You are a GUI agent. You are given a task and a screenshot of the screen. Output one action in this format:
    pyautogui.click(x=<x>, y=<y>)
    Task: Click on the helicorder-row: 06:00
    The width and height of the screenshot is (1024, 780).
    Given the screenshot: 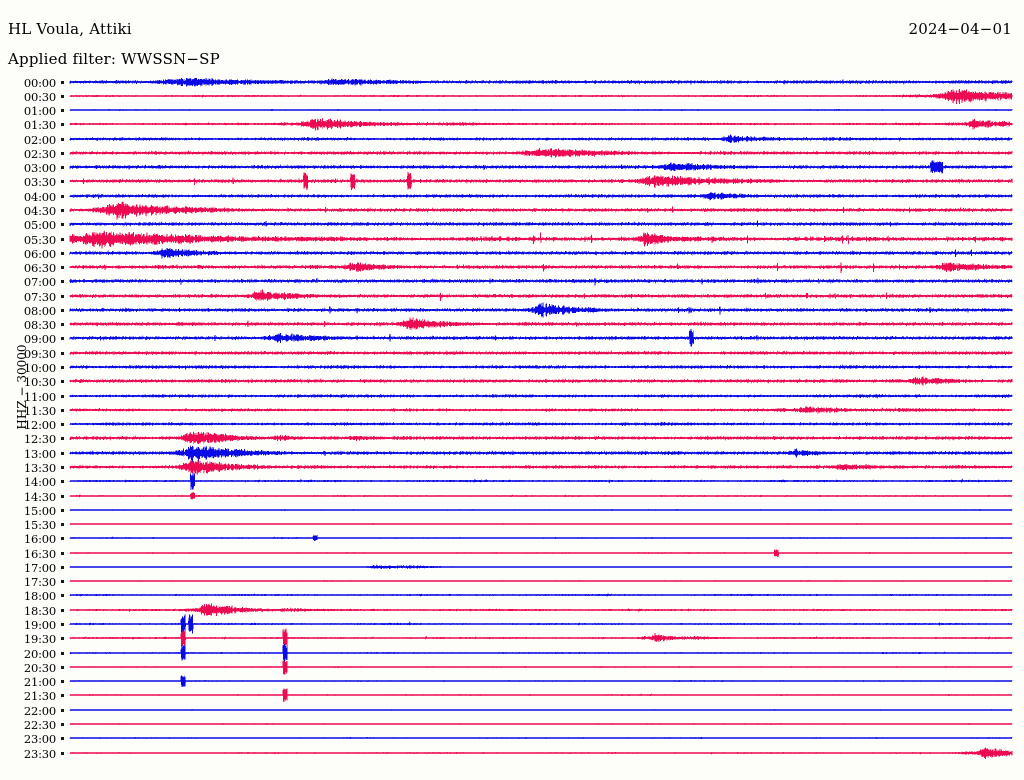 What is the action you would take?
    pyautogui.click(x=512, y=257)
    